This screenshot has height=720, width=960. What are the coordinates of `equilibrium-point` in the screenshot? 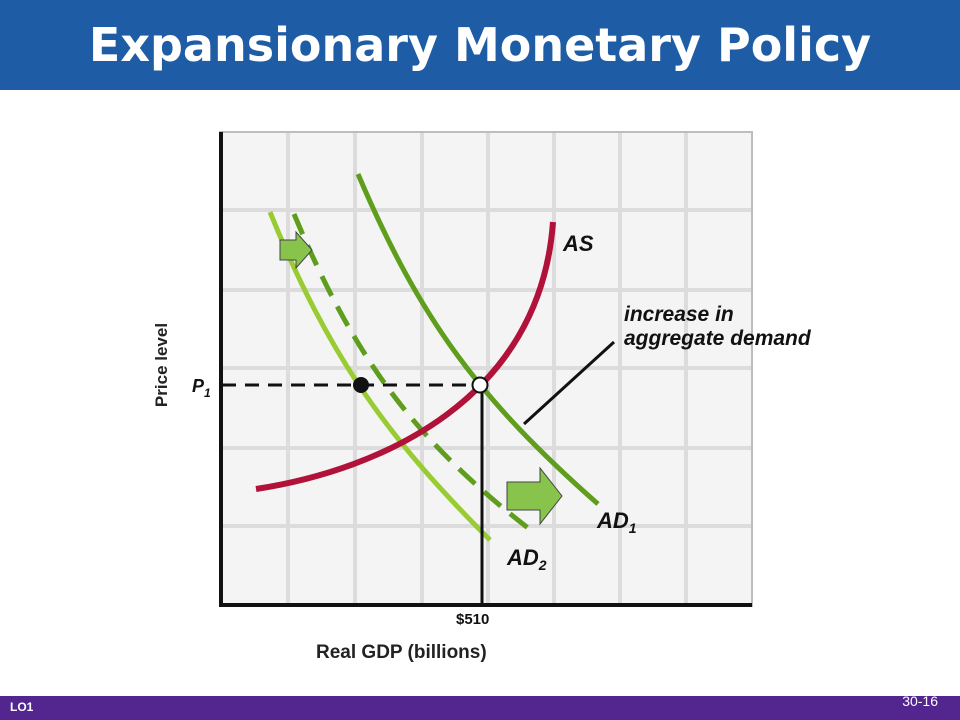 It's located at (480, 385).